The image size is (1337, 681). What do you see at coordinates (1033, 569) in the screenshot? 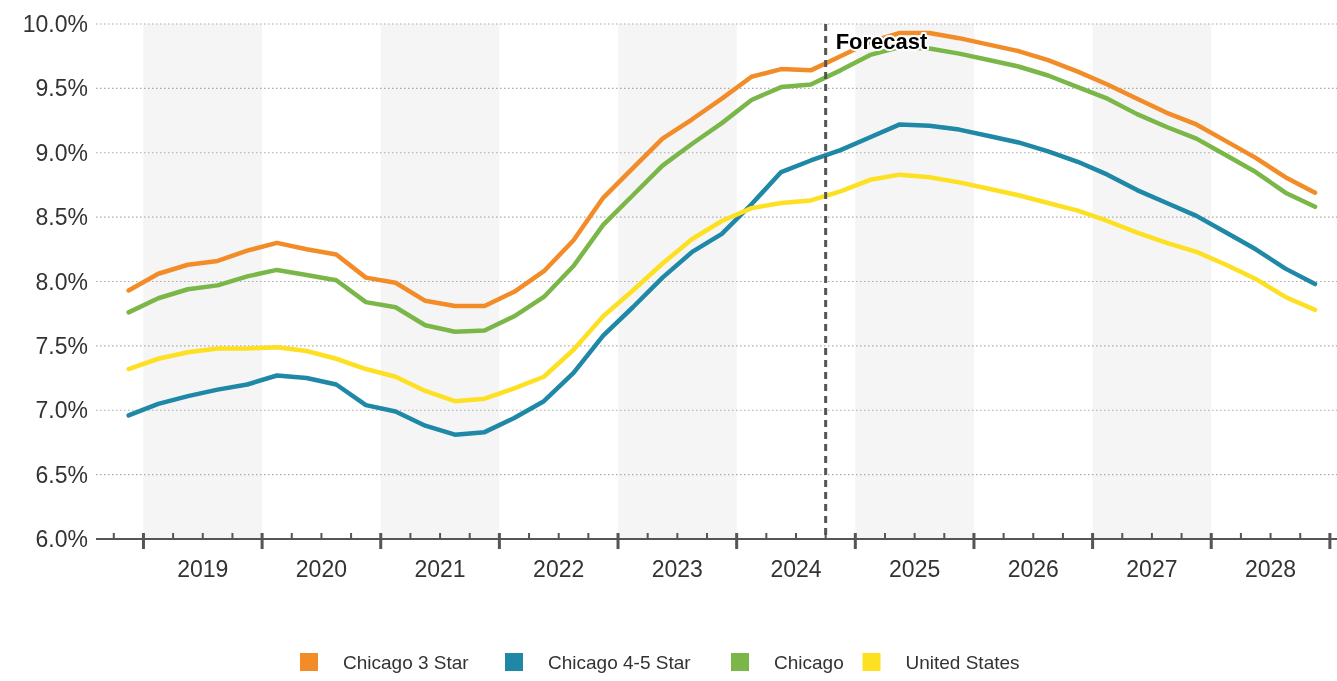
I see `x-tick-label: 2026` at bounding box center [1033, 569].